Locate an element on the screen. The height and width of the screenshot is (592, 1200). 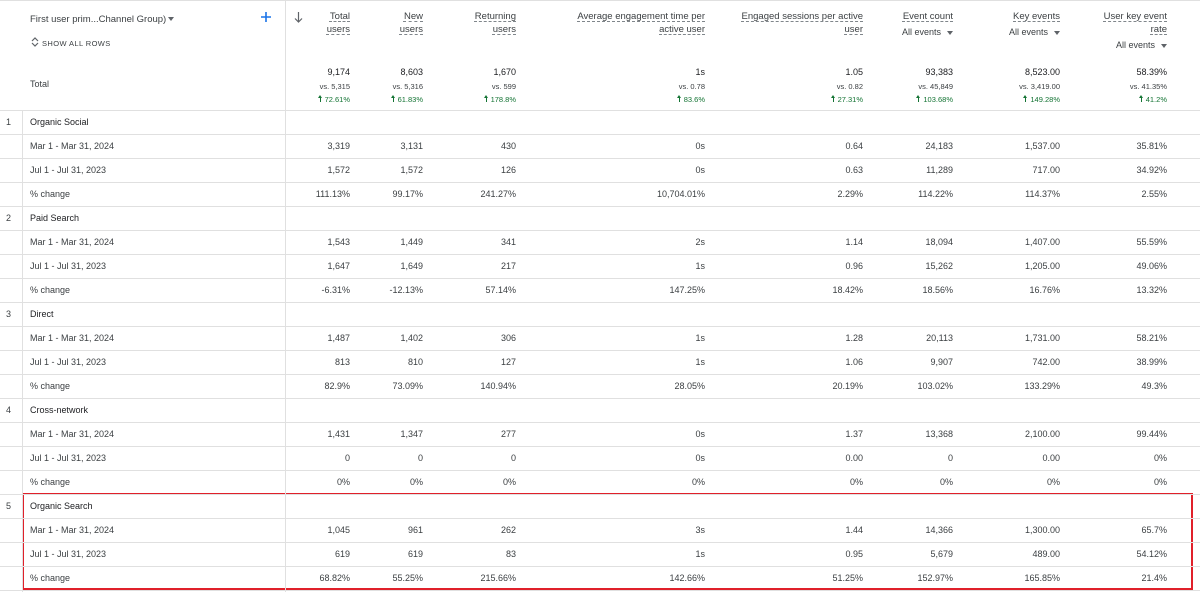
cell: 0.96 is located at coordinates (854, 266).